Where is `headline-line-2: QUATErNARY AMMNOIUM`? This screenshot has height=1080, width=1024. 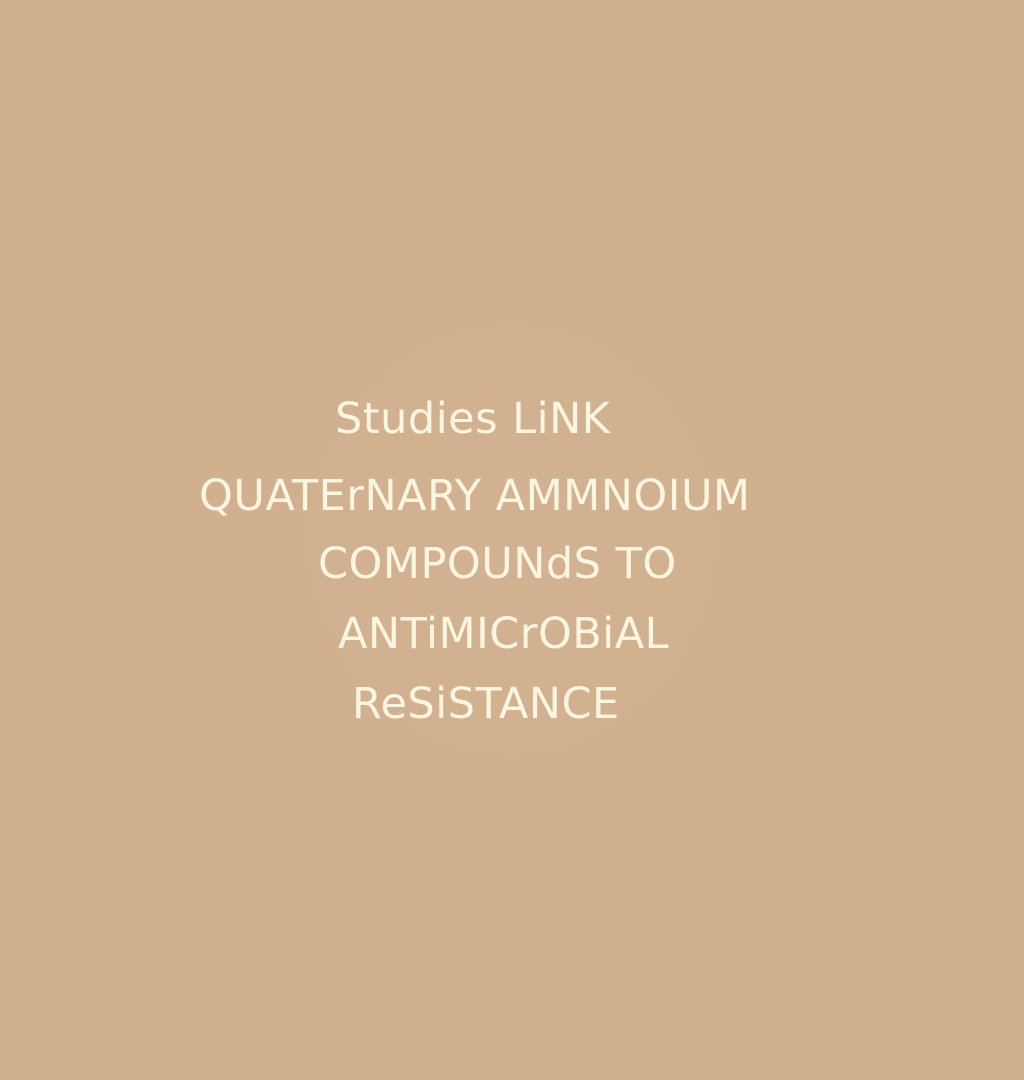
headline-line-2: QUATErNARY AMMNOIUM is located at coordinates (475, 496).